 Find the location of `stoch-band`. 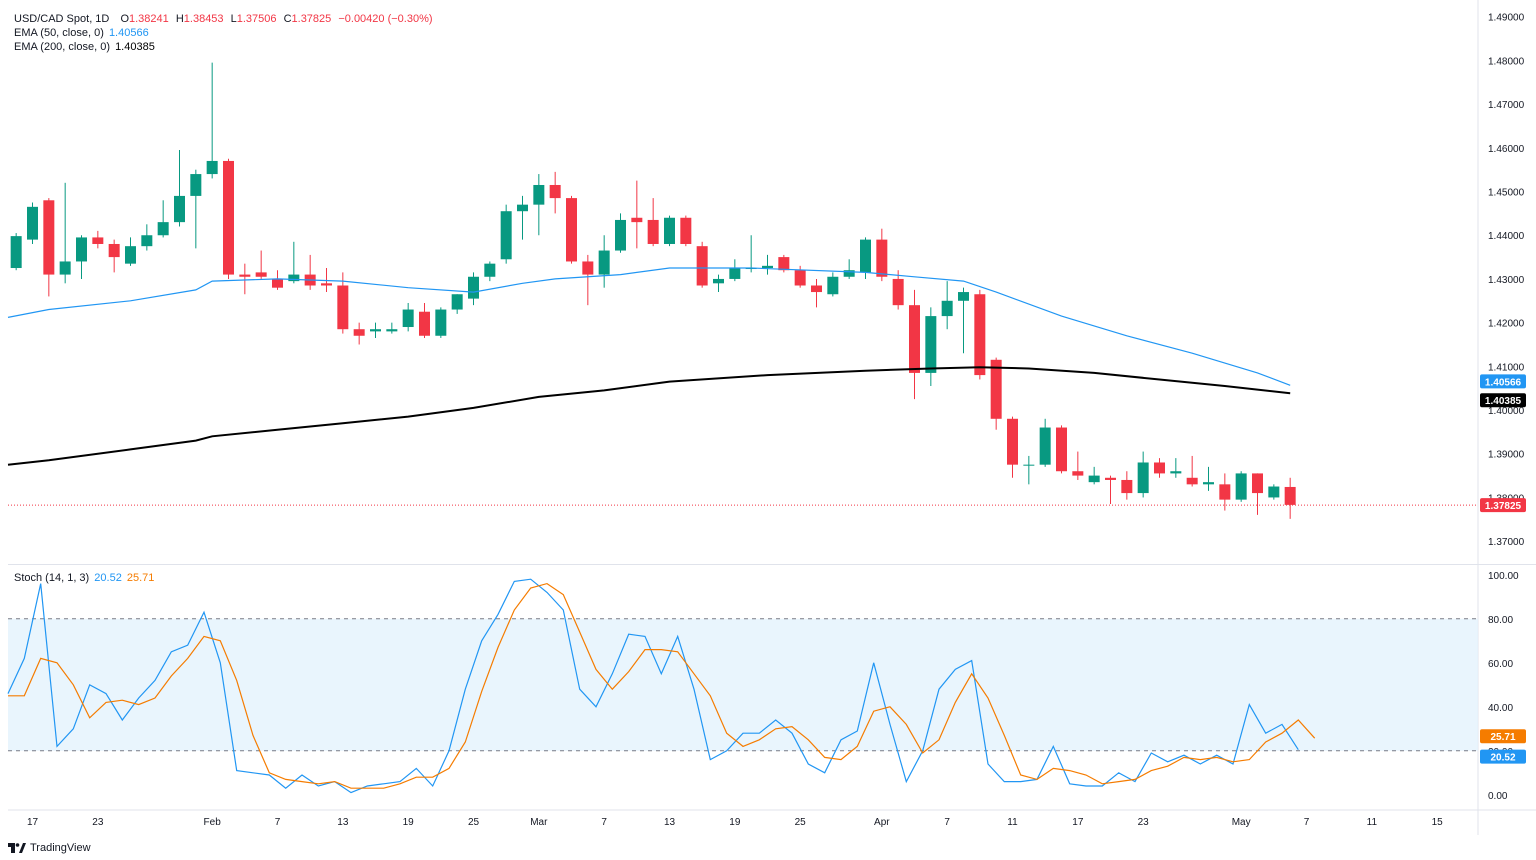

stoch-band is located at coordinates (743, 685).